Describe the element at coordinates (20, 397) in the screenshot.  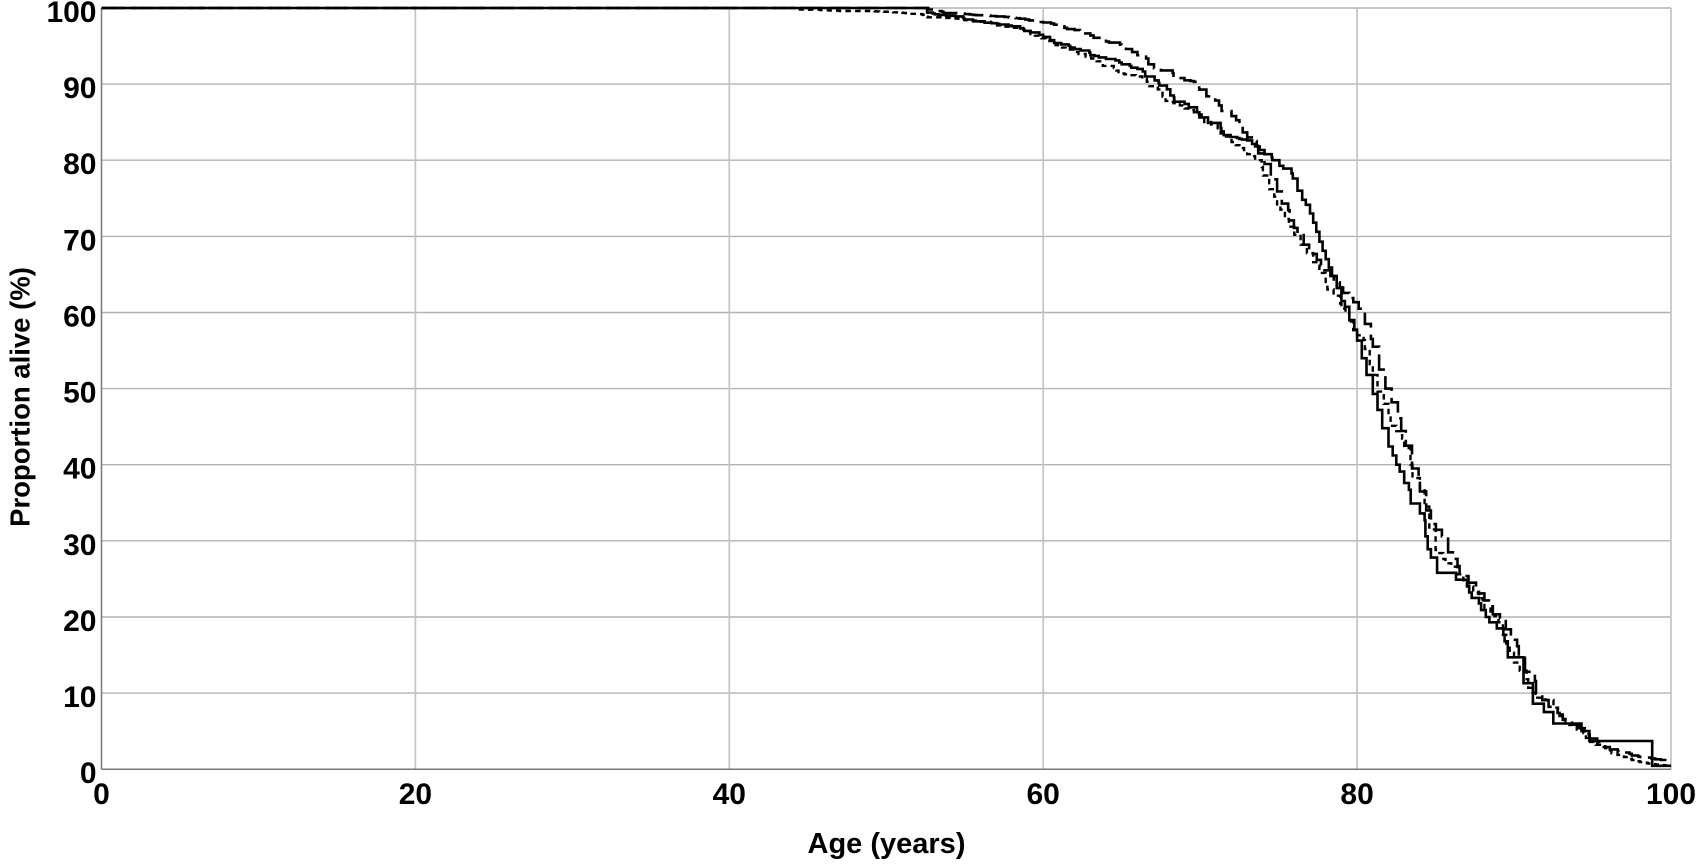
I see `svg-text: Proportion alive (%)` at that location.